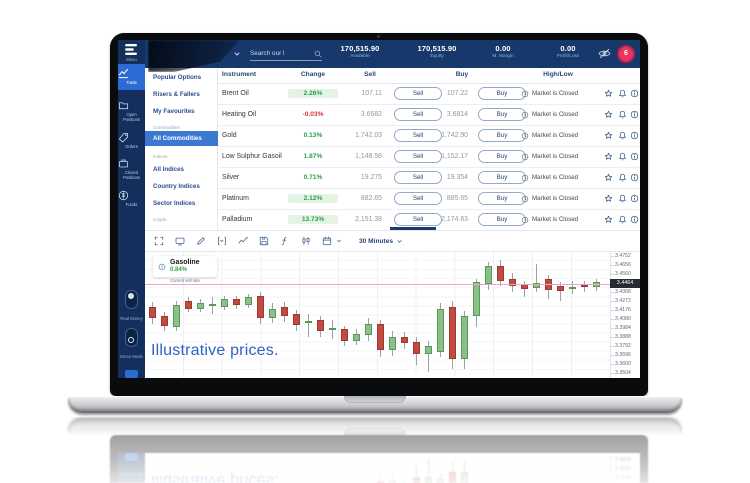 Image resolution: width=750 pixels, height=483 pixels. Describe the element at coordinates (176, 186) in the screenshot. I see `subnav-item-country-indices: Country Indices` at that location.